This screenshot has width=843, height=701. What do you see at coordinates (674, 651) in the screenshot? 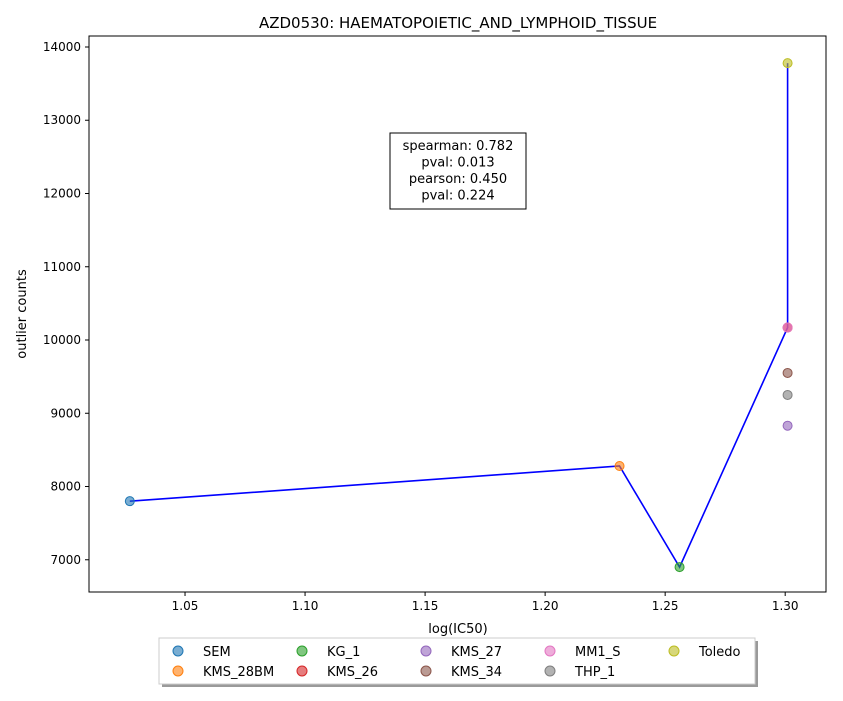
I see `legend-marker-toledo` at bounding box center [674, 651].